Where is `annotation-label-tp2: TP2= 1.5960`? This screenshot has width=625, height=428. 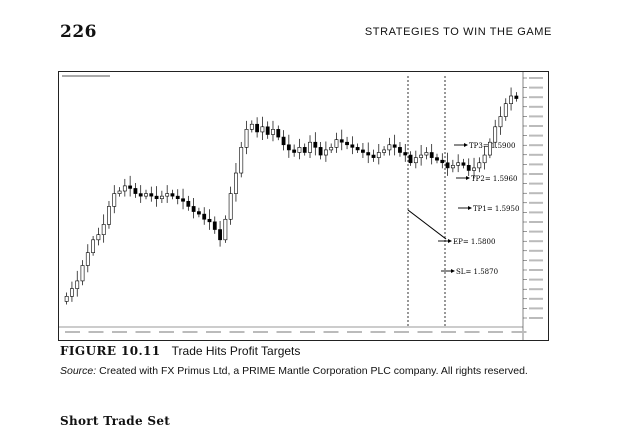
annotation-label-tp2: TP2= 1.5960 is located at coordinates (494, 179).